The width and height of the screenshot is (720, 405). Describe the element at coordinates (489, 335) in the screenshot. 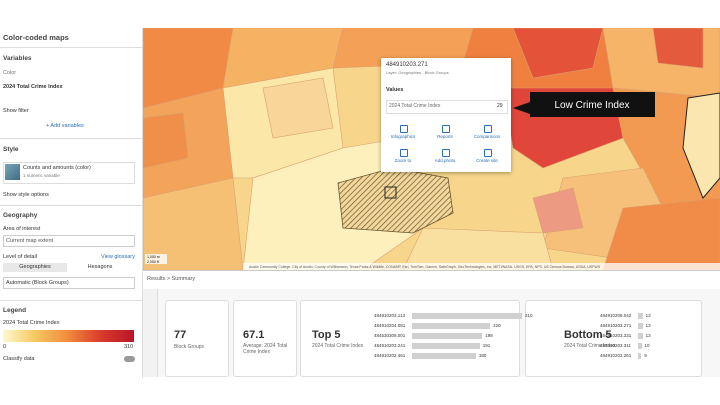

I see `row-value: 198` at that location.